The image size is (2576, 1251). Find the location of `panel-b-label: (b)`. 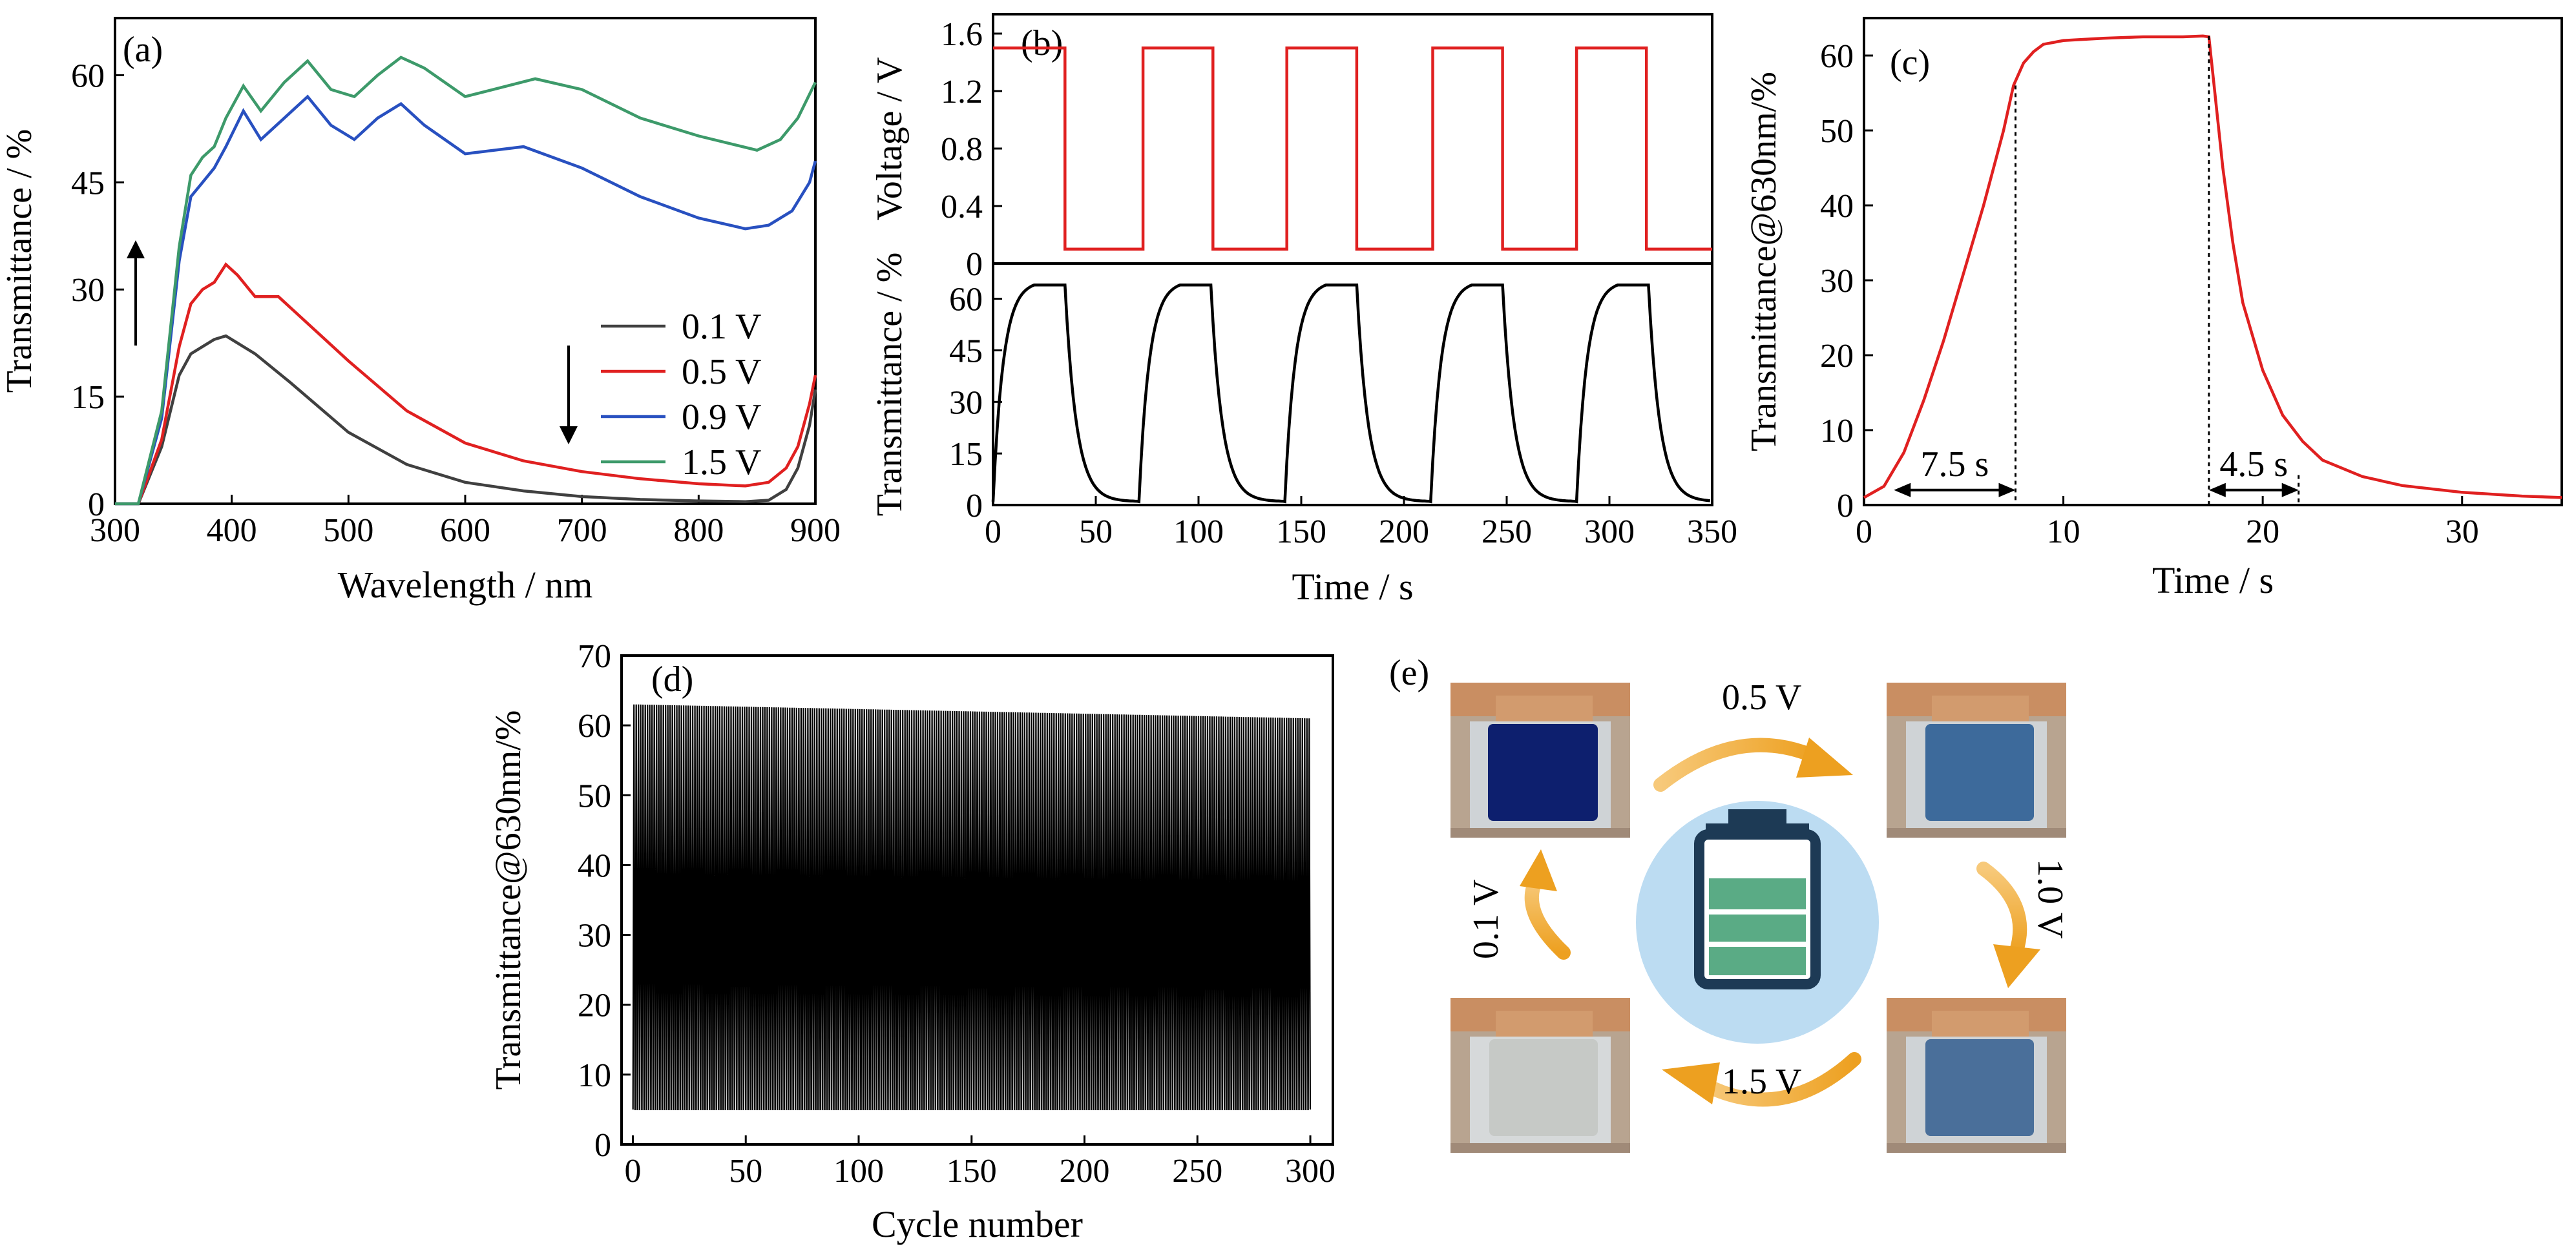

panel-b-label: (b) is located at coordinates (1042, 43).